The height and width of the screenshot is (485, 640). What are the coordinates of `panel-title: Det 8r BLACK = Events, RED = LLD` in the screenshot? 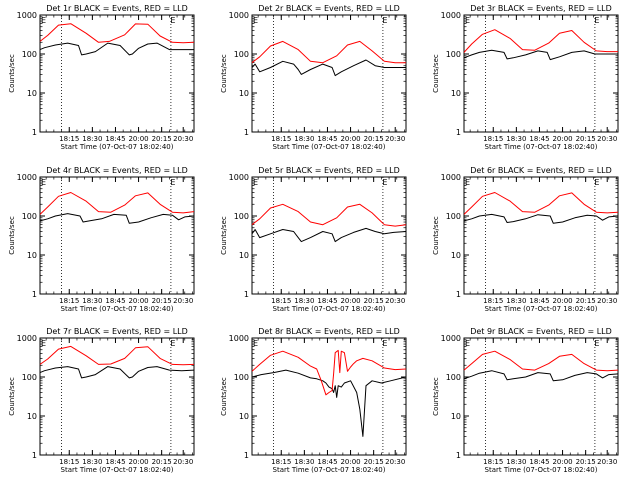 It's located at (329, 331).